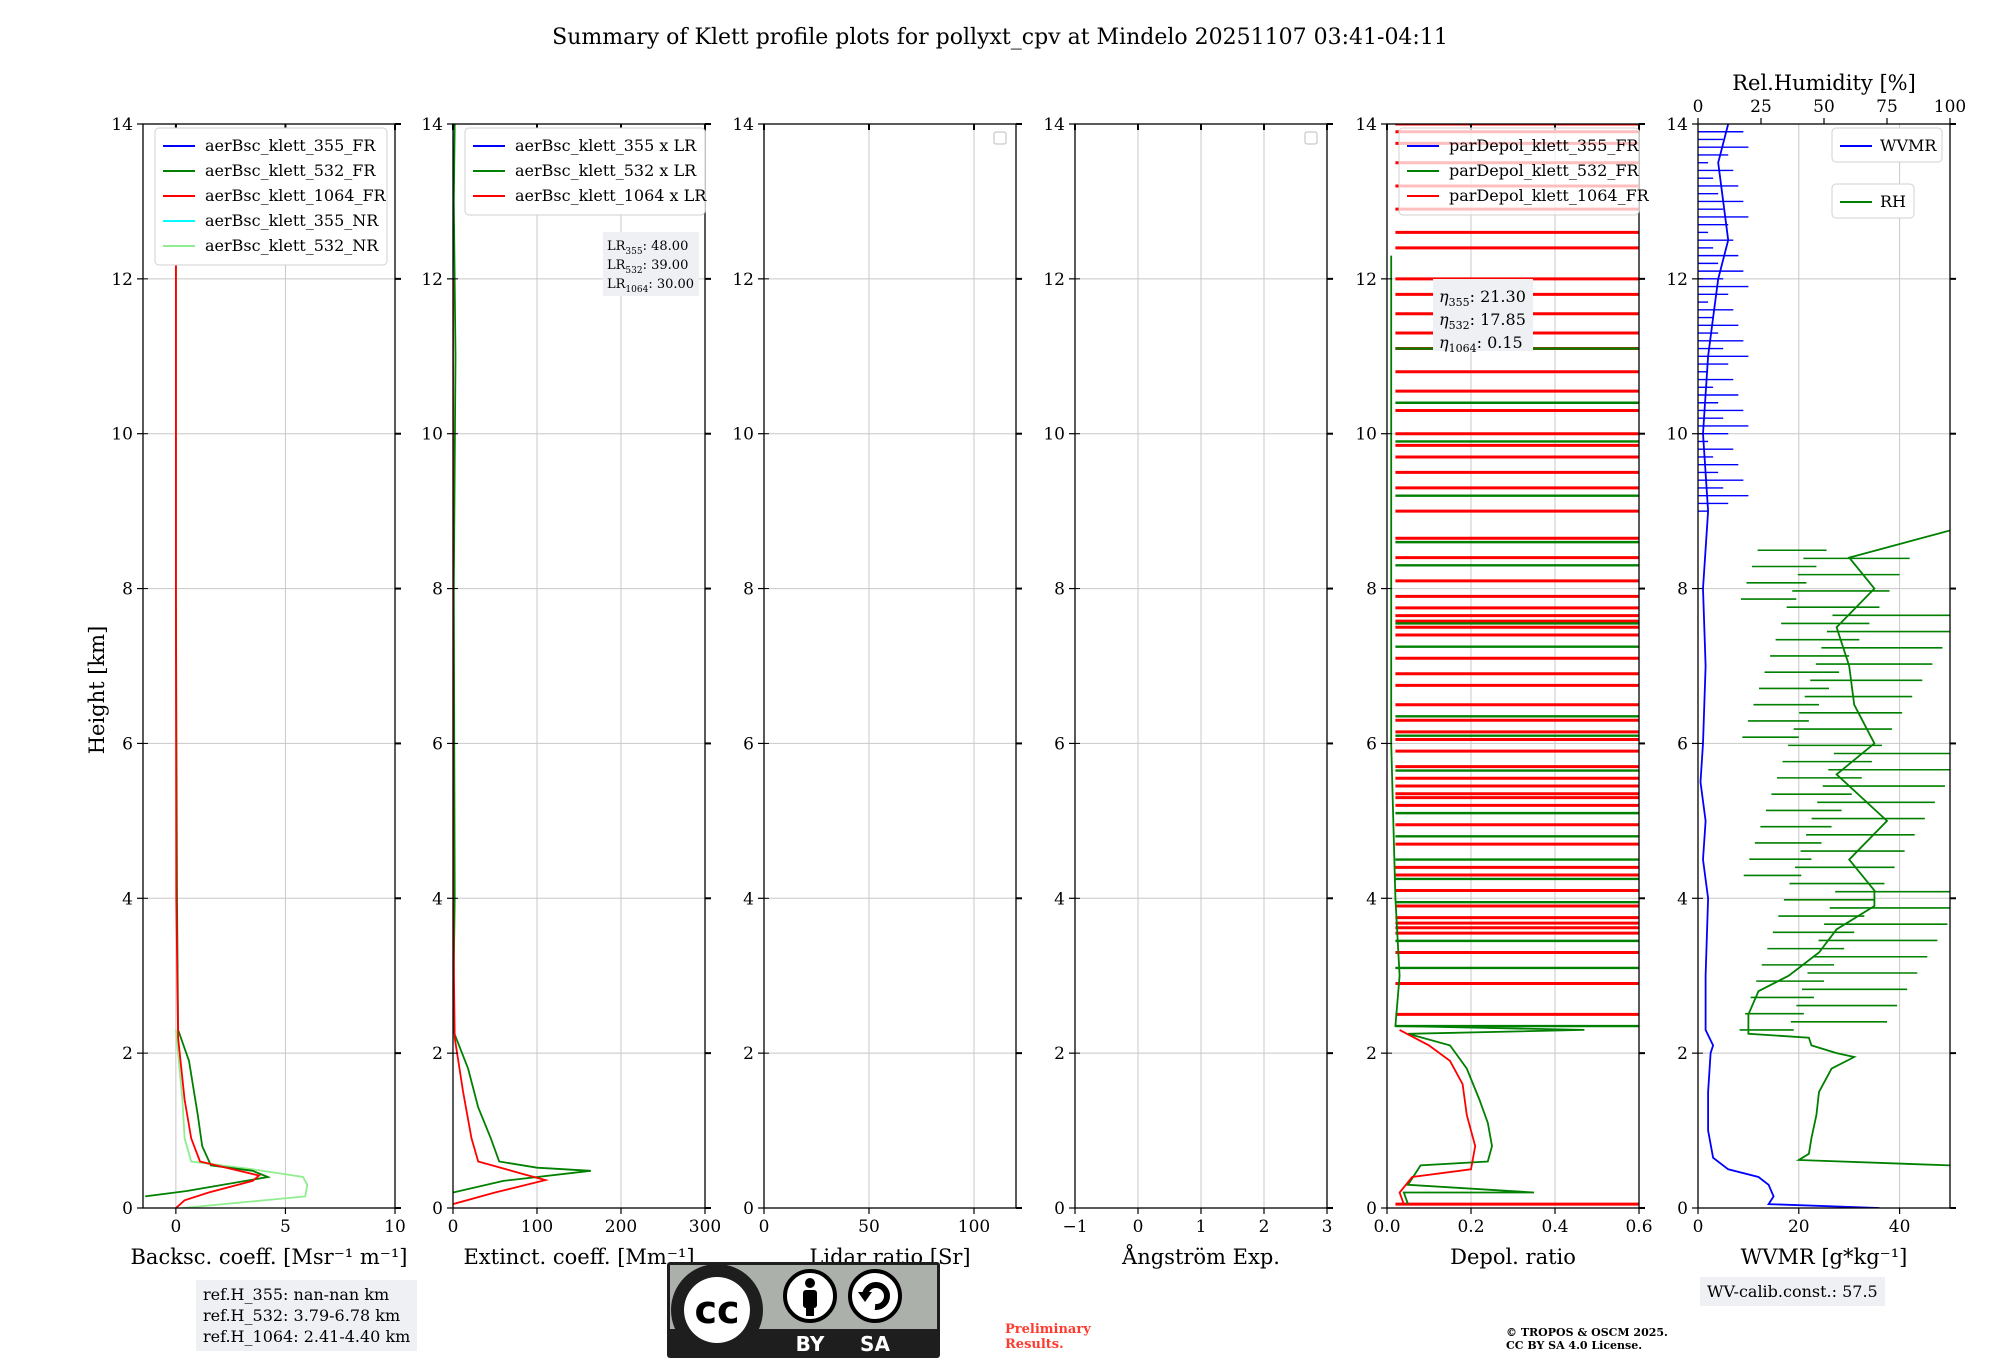 The height and width of the screenshot is (1360, 2000). I want to click on x-tick-label: 0.4, so click(1554, 1227).